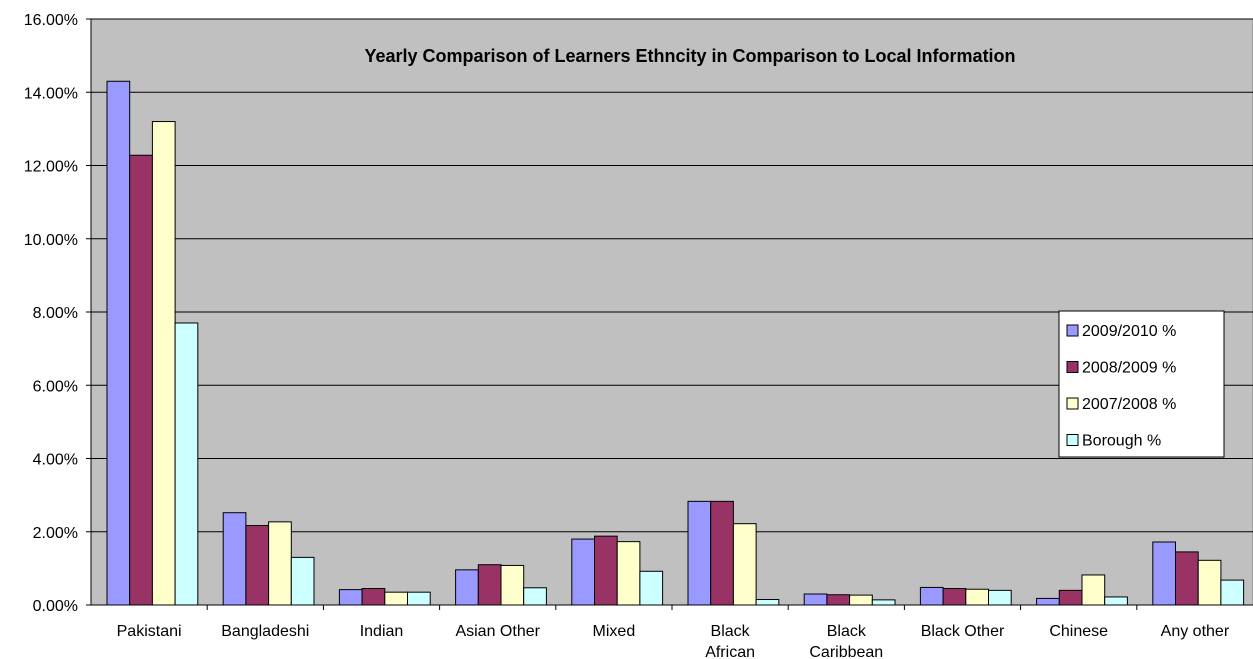  What do you see at coordinates (51, 167) in the screenshot?
I see `y-tick-label: 12.00%` at bounding box center [51, 167].